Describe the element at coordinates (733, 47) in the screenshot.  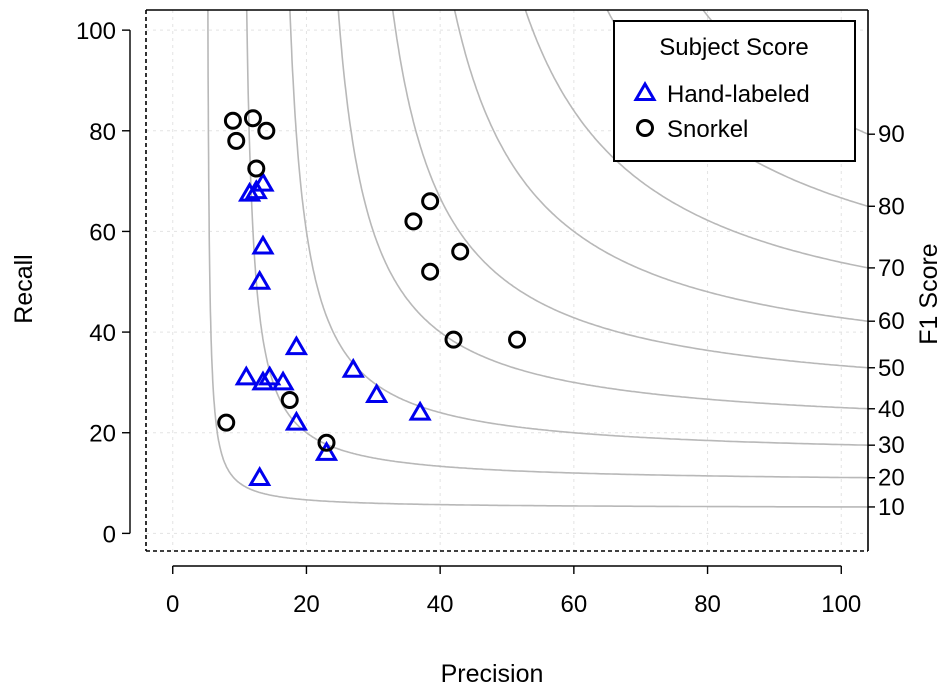
I see `legend-title: Subject Score` at that location.